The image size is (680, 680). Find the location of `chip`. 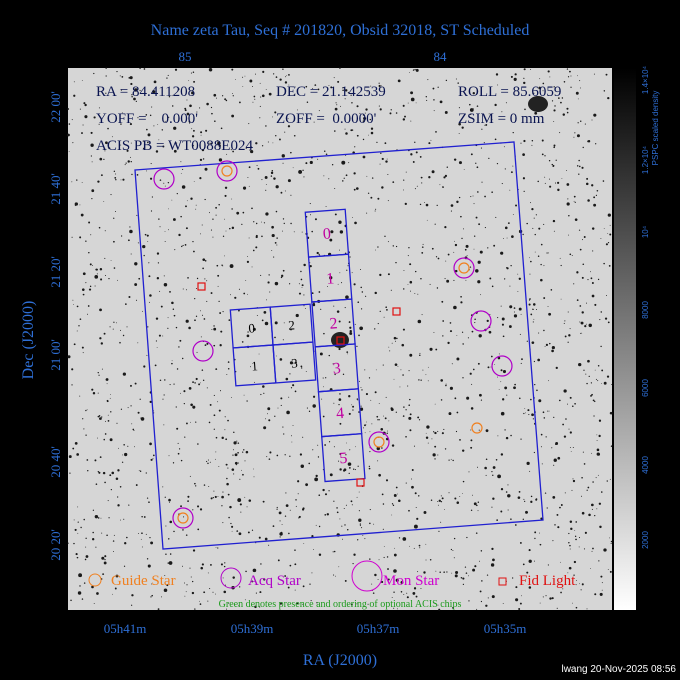

chip is located at coordinates (343, 457).